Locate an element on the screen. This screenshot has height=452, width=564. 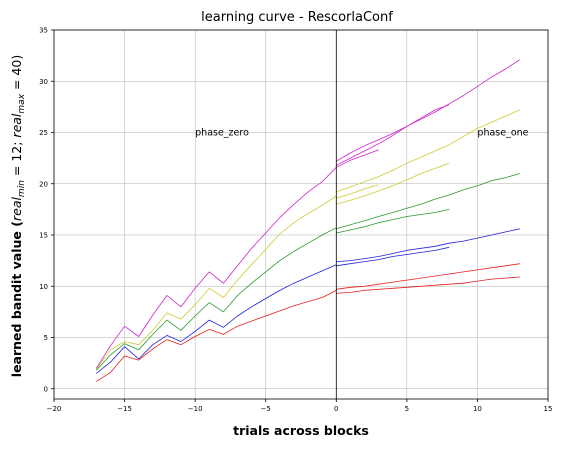
annotations: phase_zero phase_one is located at coordinates (362, 133).